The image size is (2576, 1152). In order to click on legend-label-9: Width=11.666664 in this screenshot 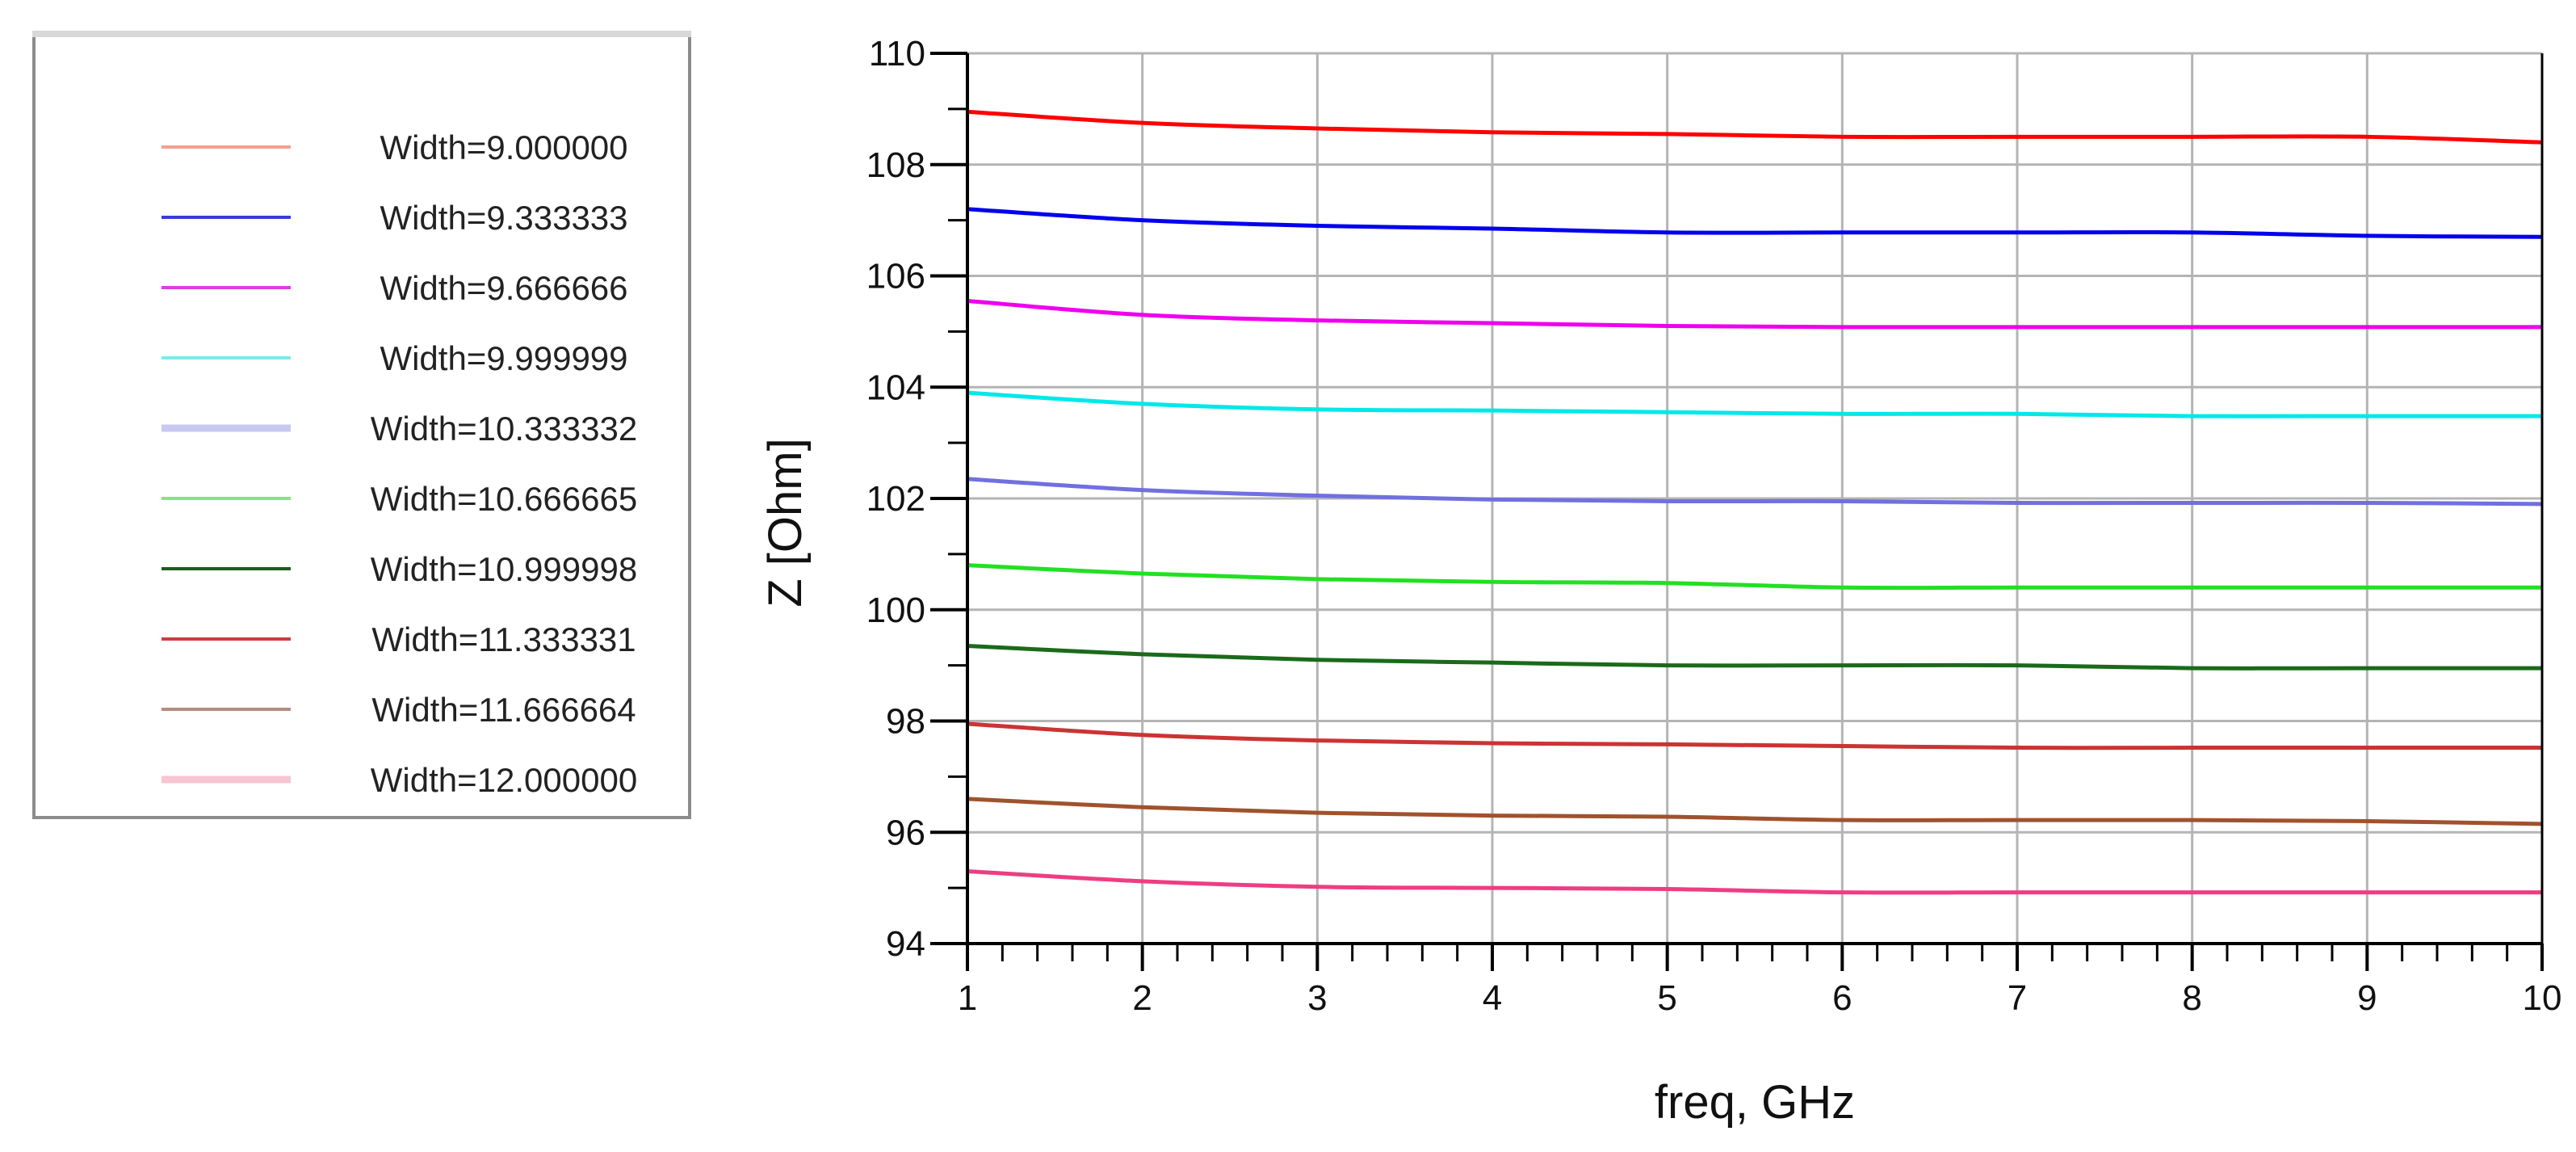, I will do `click(503, 710)`.